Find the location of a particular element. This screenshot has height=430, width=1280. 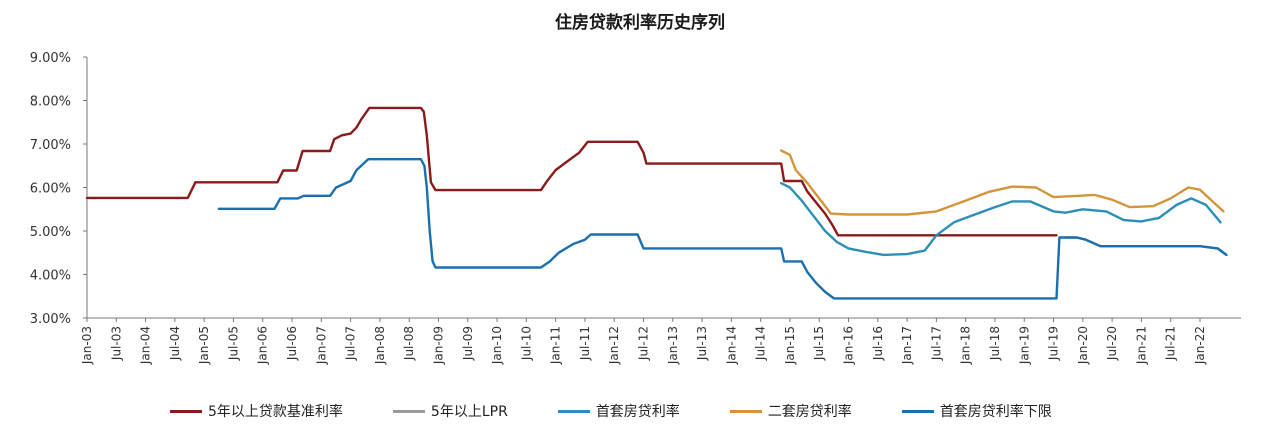

x-tick-label: Jul-10 is located at coordinates (526, 343).